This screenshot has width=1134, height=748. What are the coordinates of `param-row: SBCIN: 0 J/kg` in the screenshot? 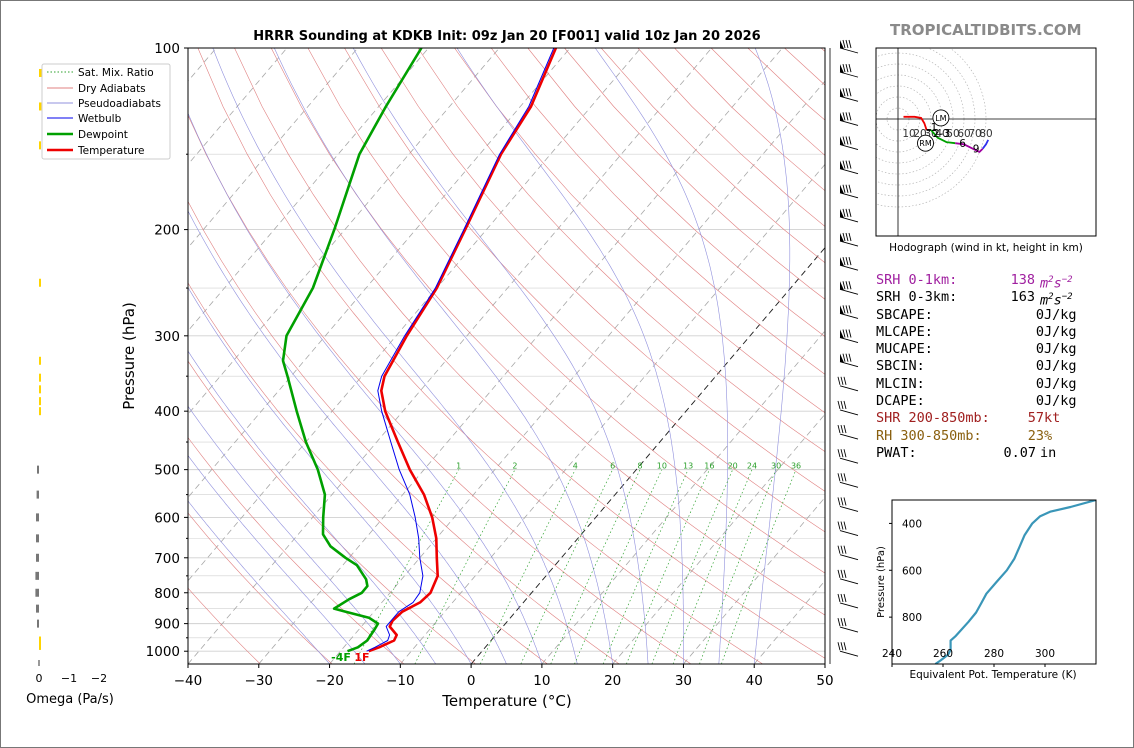 It's located at (986, 366).